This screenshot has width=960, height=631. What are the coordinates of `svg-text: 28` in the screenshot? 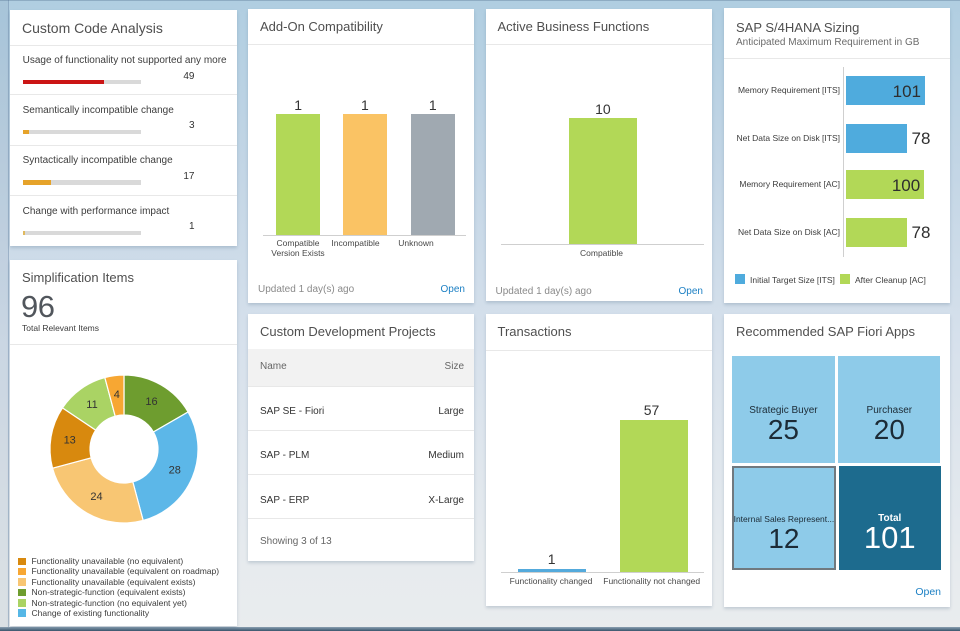 It's located at (175, 471).